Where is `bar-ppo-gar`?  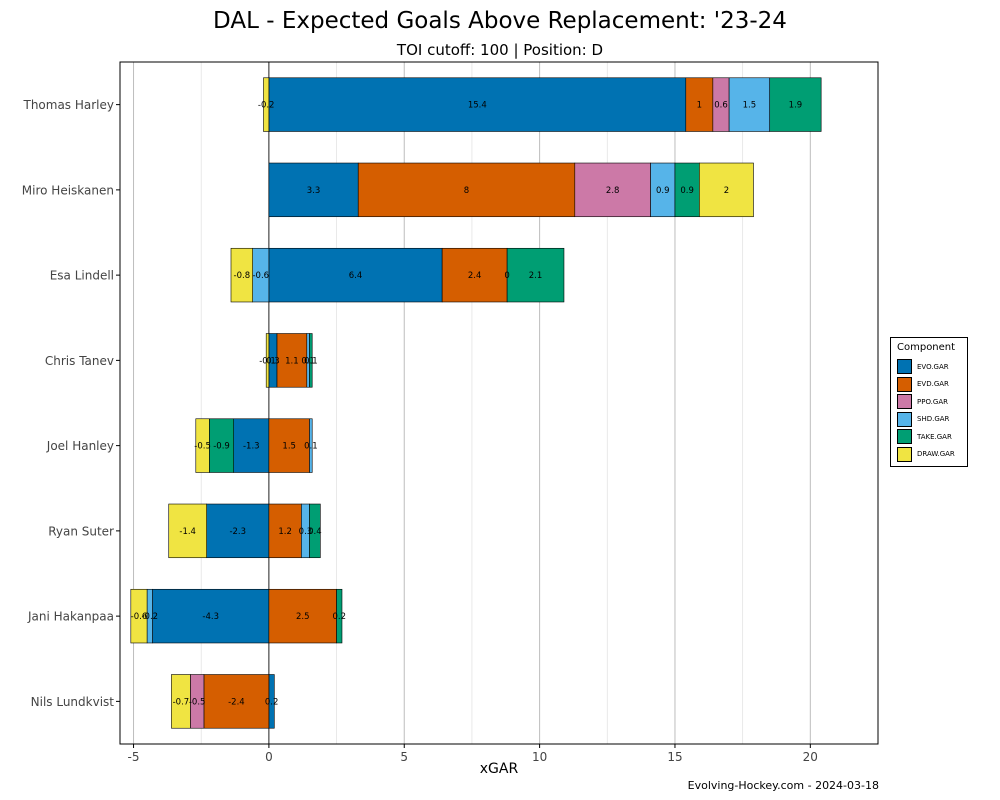 bar-ppo-gar is located at coordinates (612, 190).